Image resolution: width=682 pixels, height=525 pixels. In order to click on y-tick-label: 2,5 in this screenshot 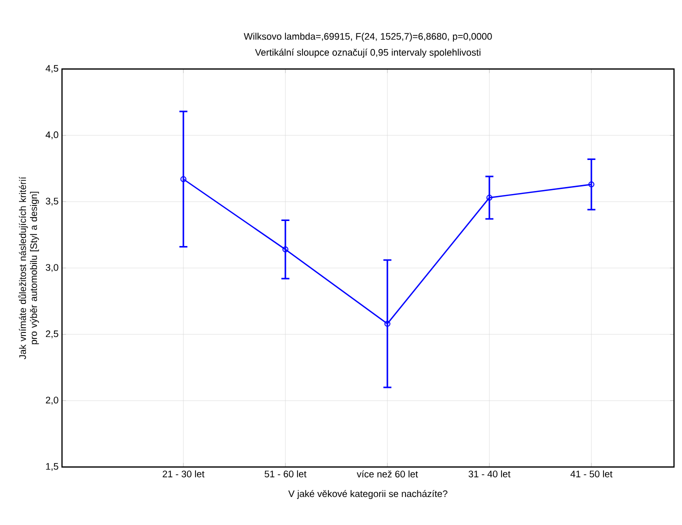, I will do `click(52, 334)`.